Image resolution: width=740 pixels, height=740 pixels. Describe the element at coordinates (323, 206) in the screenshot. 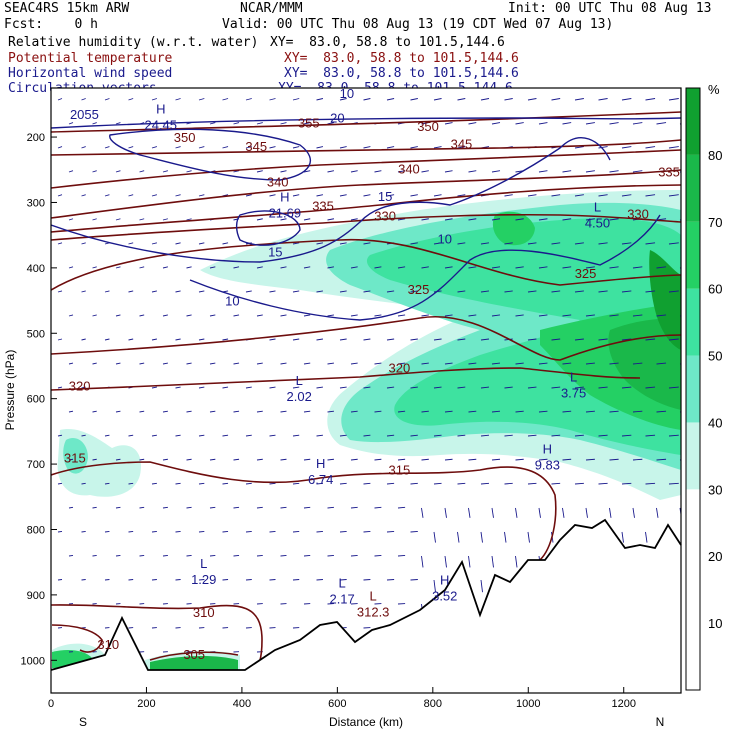

I see `theta-contour-label: 335` at that location.